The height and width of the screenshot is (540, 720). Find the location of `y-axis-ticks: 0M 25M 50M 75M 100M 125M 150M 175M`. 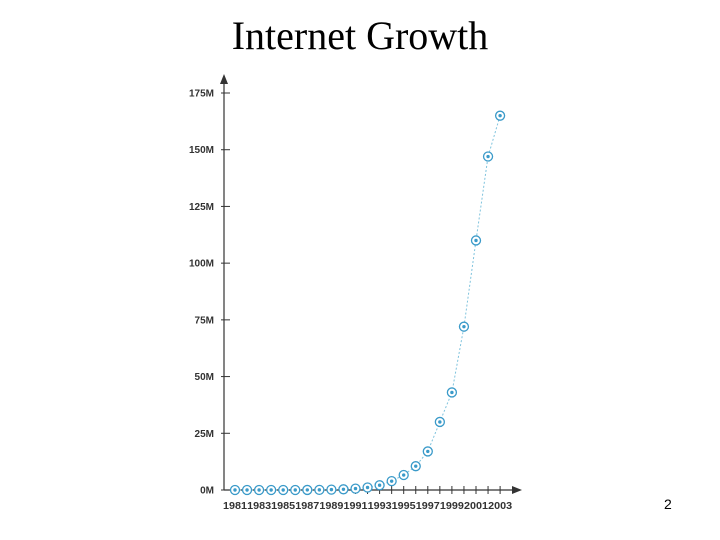

y-axis-ticks: 0M 25M 50M 75M 100M 125M 150M 175M is located at coordinates (209, 293).